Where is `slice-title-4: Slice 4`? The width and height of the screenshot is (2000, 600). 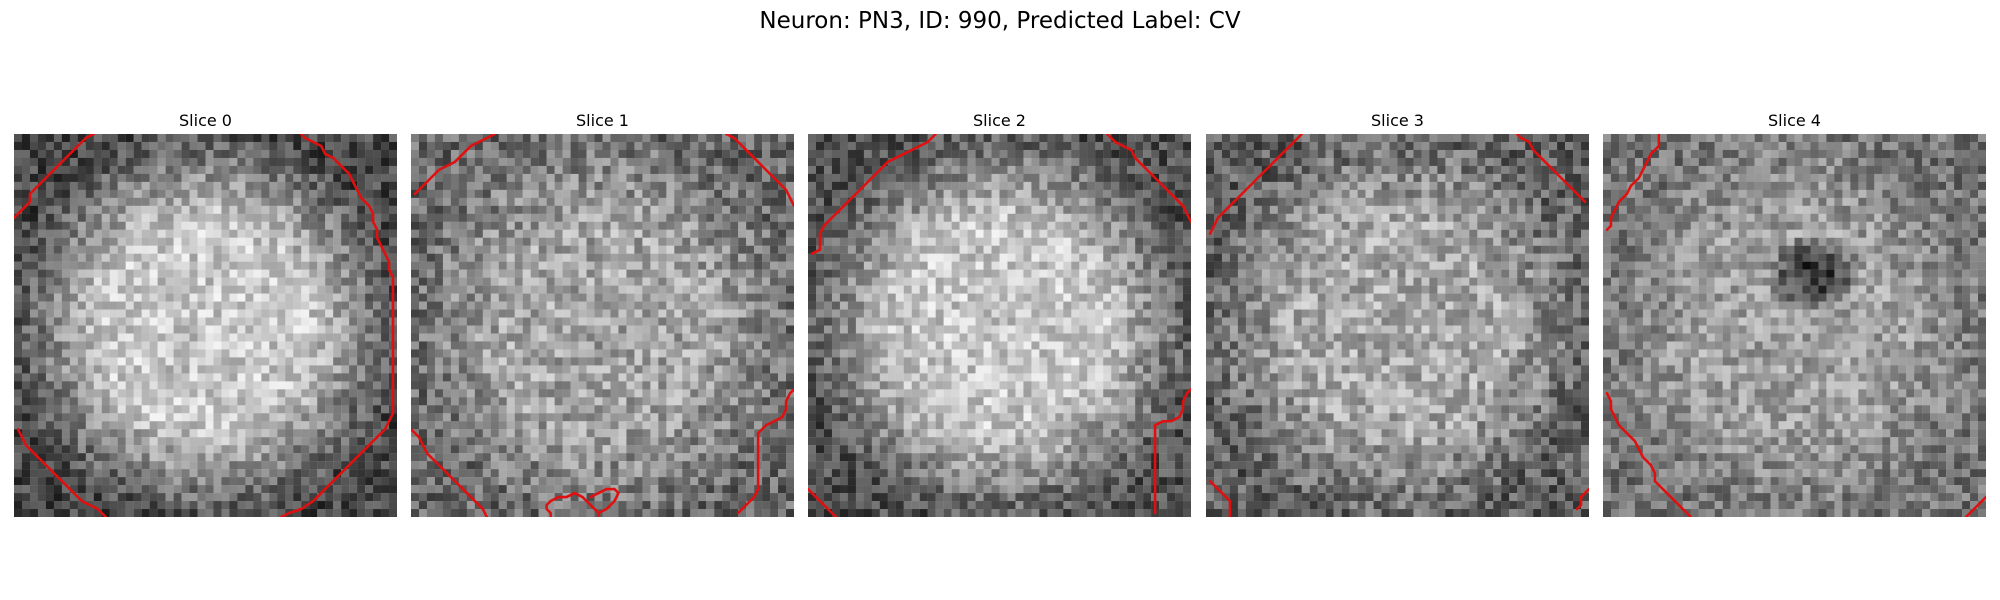
slice-title-4: Slice 4 is located at coordinates (1794, 120).